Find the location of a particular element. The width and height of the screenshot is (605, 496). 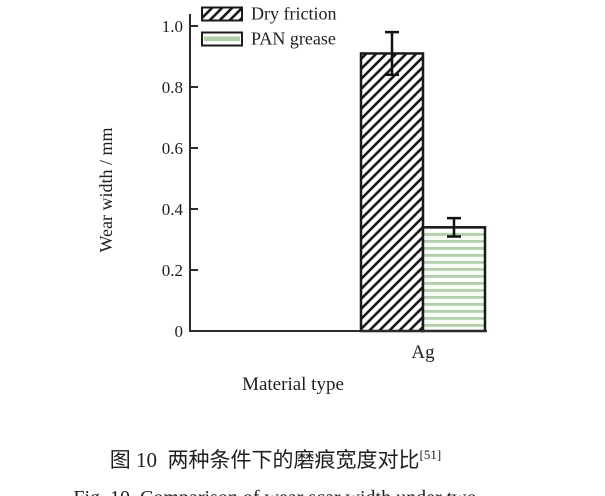

y-tick-label: 0.4 is located at coordinates (173, 209).